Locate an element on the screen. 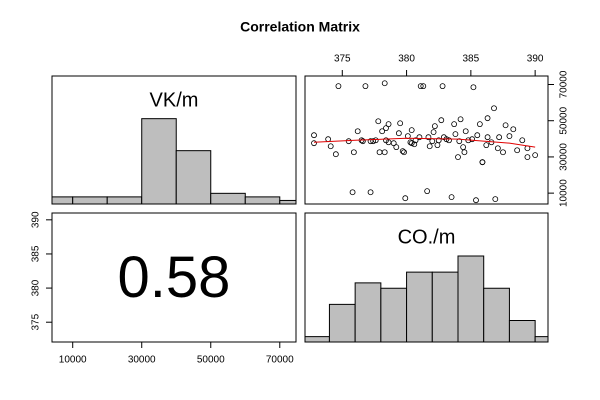  y-tick-label: 390 is located at coordinates (36, 219).